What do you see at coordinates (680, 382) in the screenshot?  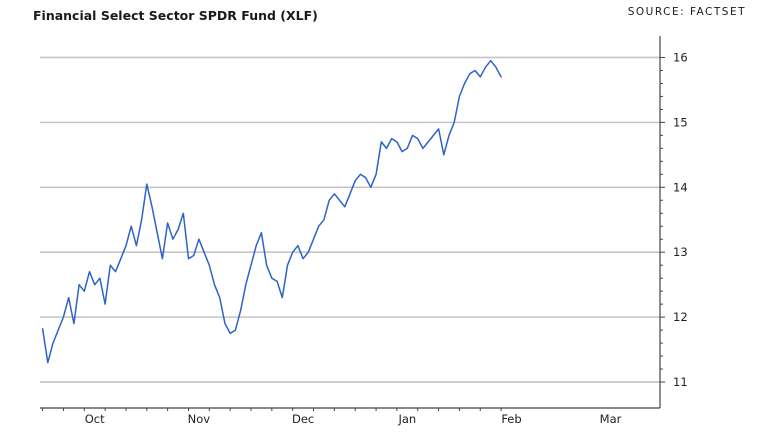 I see `y-tick-label-11: 11` at bounding box center [680, 382].